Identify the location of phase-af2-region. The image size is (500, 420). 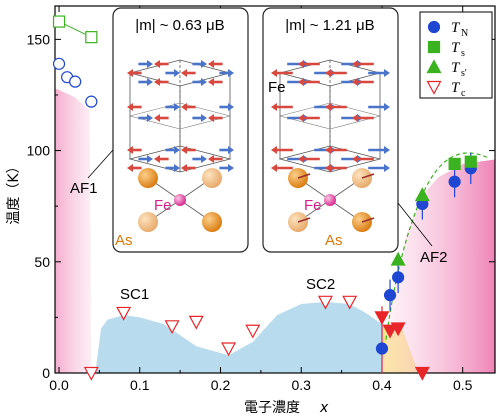
(438, 266).